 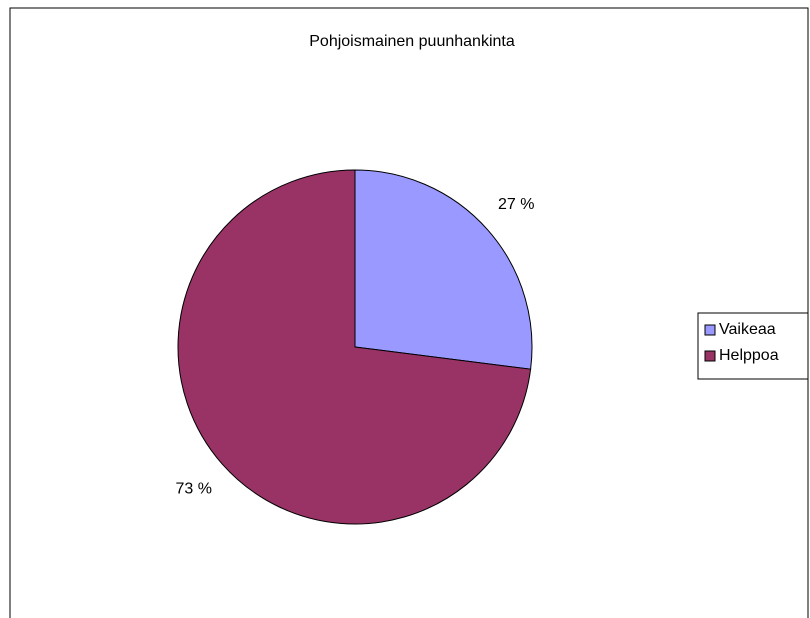 What do you see at coordinates (753, 346) in the screenshot?
I see `legend-box` at bounding box center [753, 346].